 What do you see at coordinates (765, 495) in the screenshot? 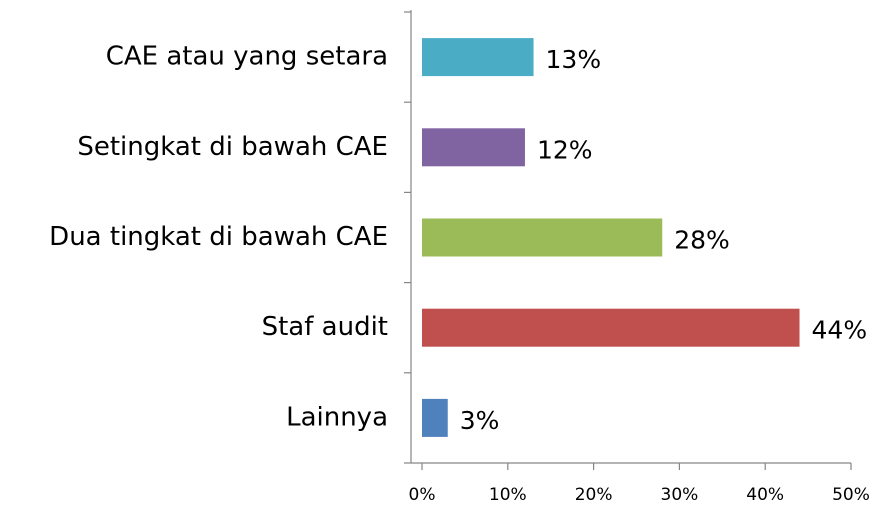
I see `x-tick-label: 40%` at bounding box center [765, 495].